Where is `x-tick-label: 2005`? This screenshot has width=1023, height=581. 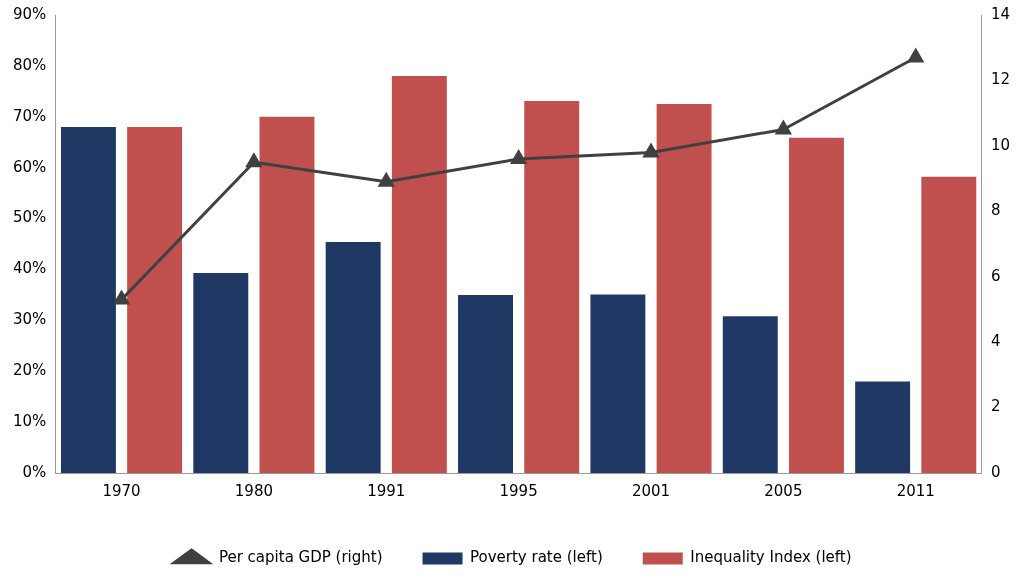
x-tick-label: 2005 is located at coordinates (783, 490).